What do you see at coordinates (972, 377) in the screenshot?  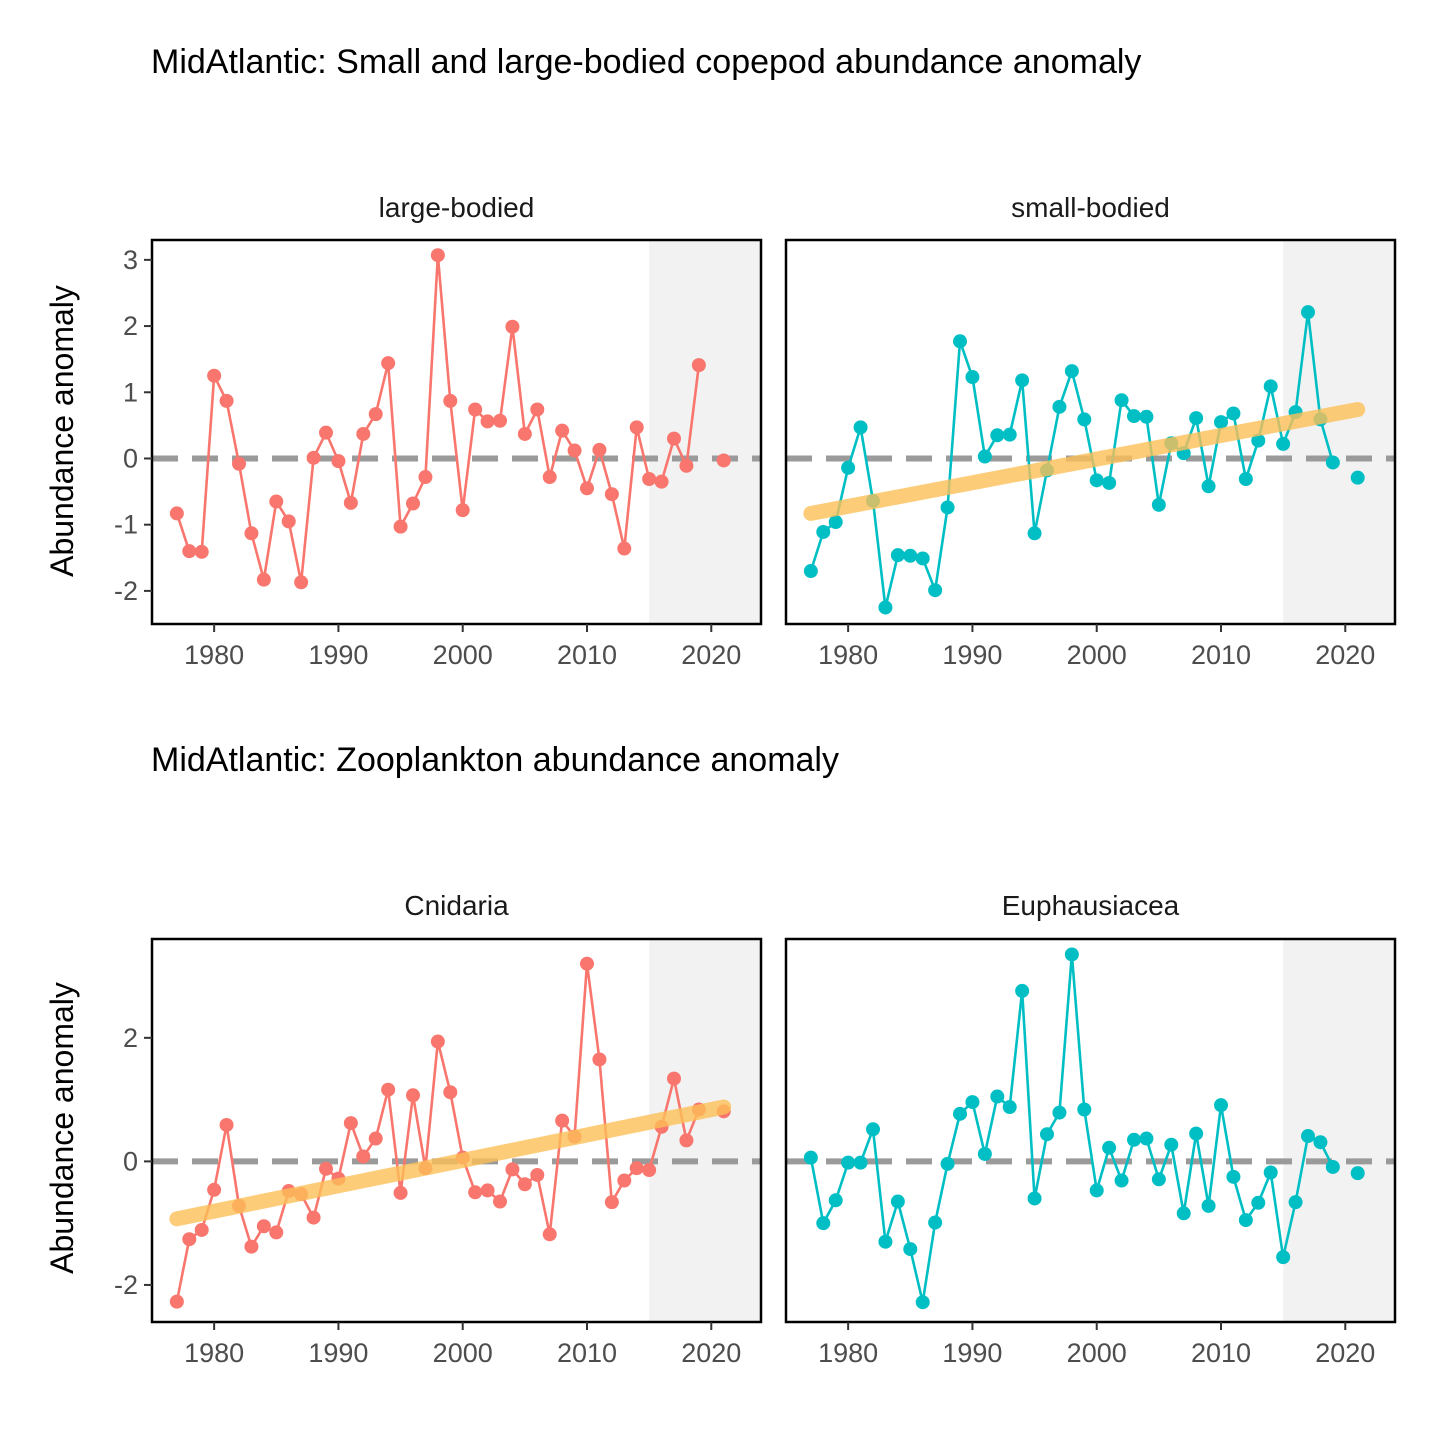 I see `data-point-1990` at bounding box center [972, 377].